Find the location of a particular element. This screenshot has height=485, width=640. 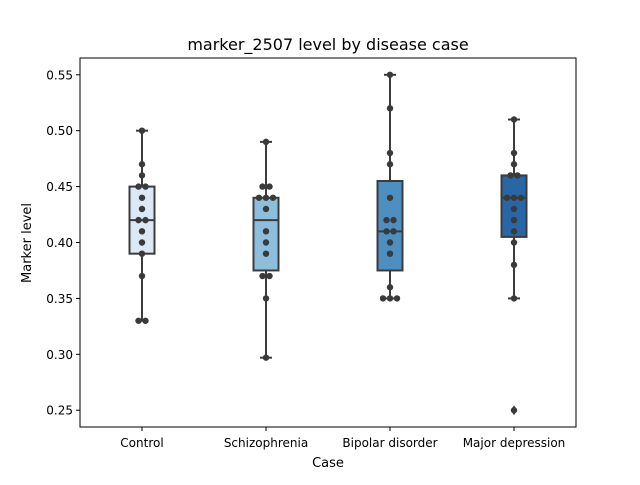

x-axis-label: Case is located at coordinates (328, 463).